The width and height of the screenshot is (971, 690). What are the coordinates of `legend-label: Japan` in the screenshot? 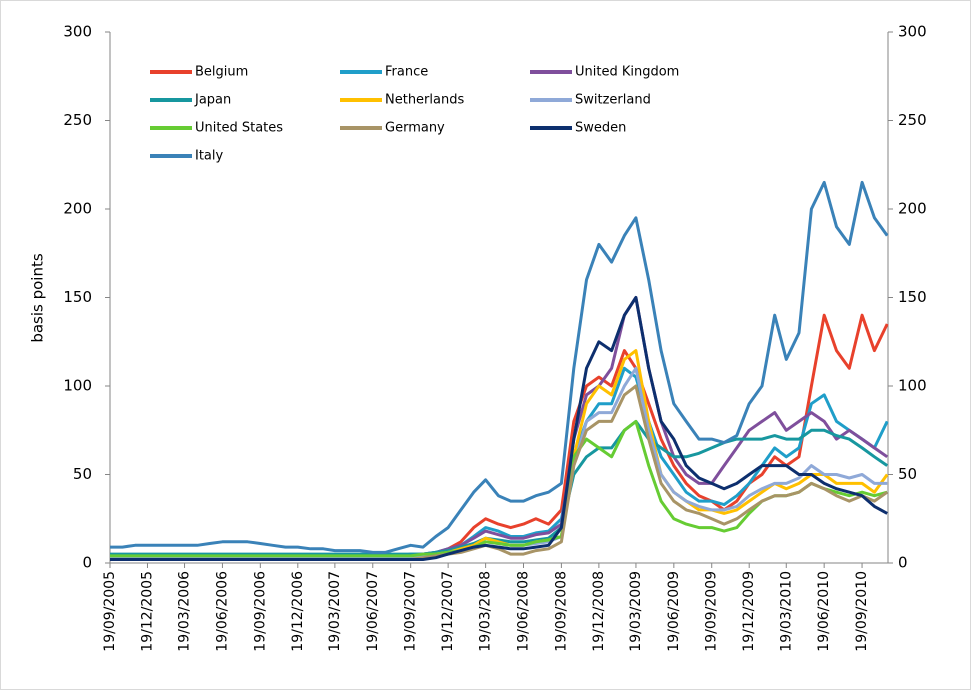 It's located at (212, 100).